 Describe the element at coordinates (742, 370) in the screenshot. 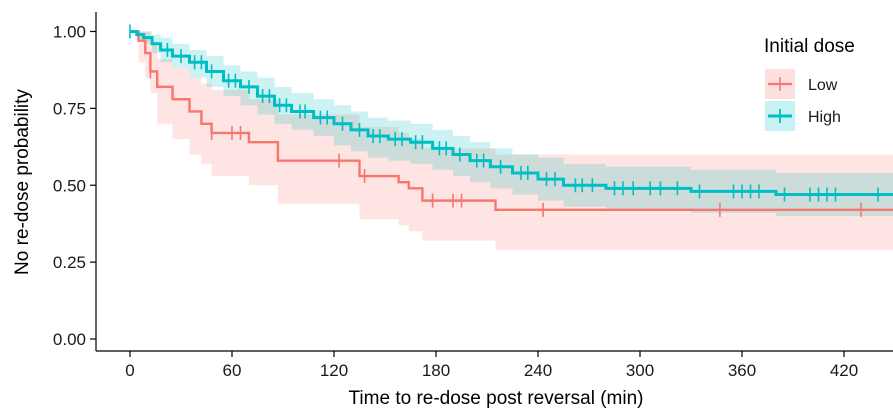

I see `x-tick-label: 360` at that location.